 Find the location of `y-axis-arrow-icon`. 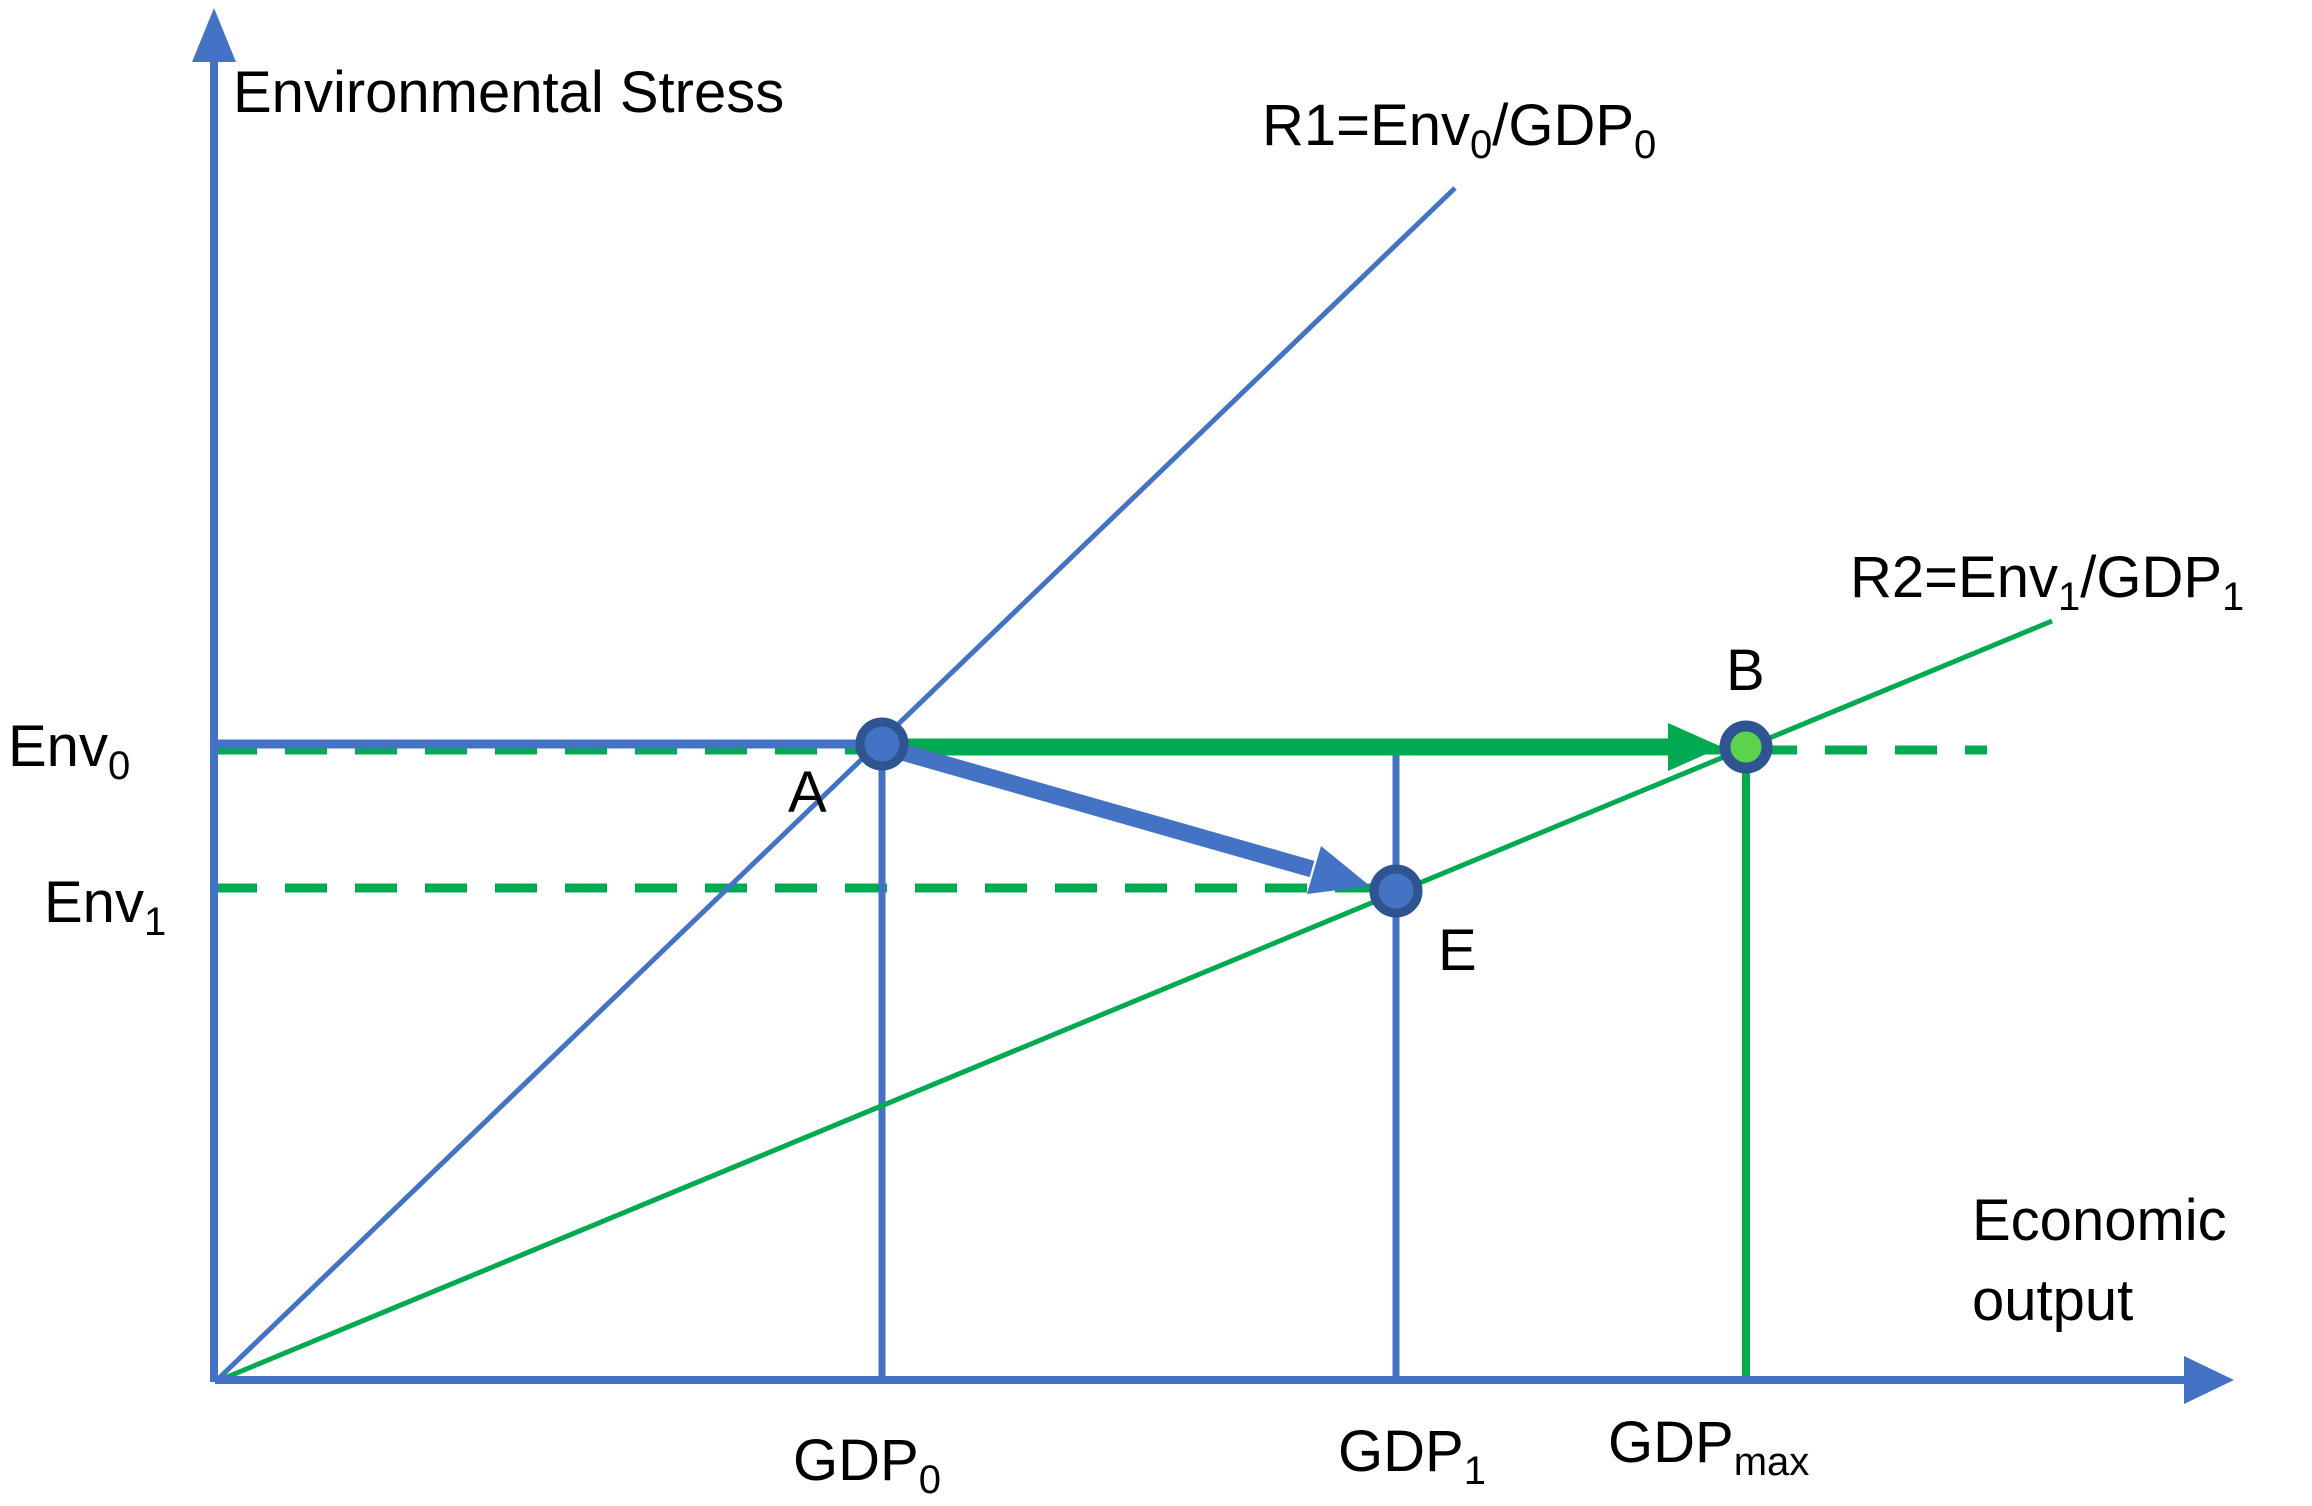

y-axis-arrow-icon is located at coordinates (214, 35).